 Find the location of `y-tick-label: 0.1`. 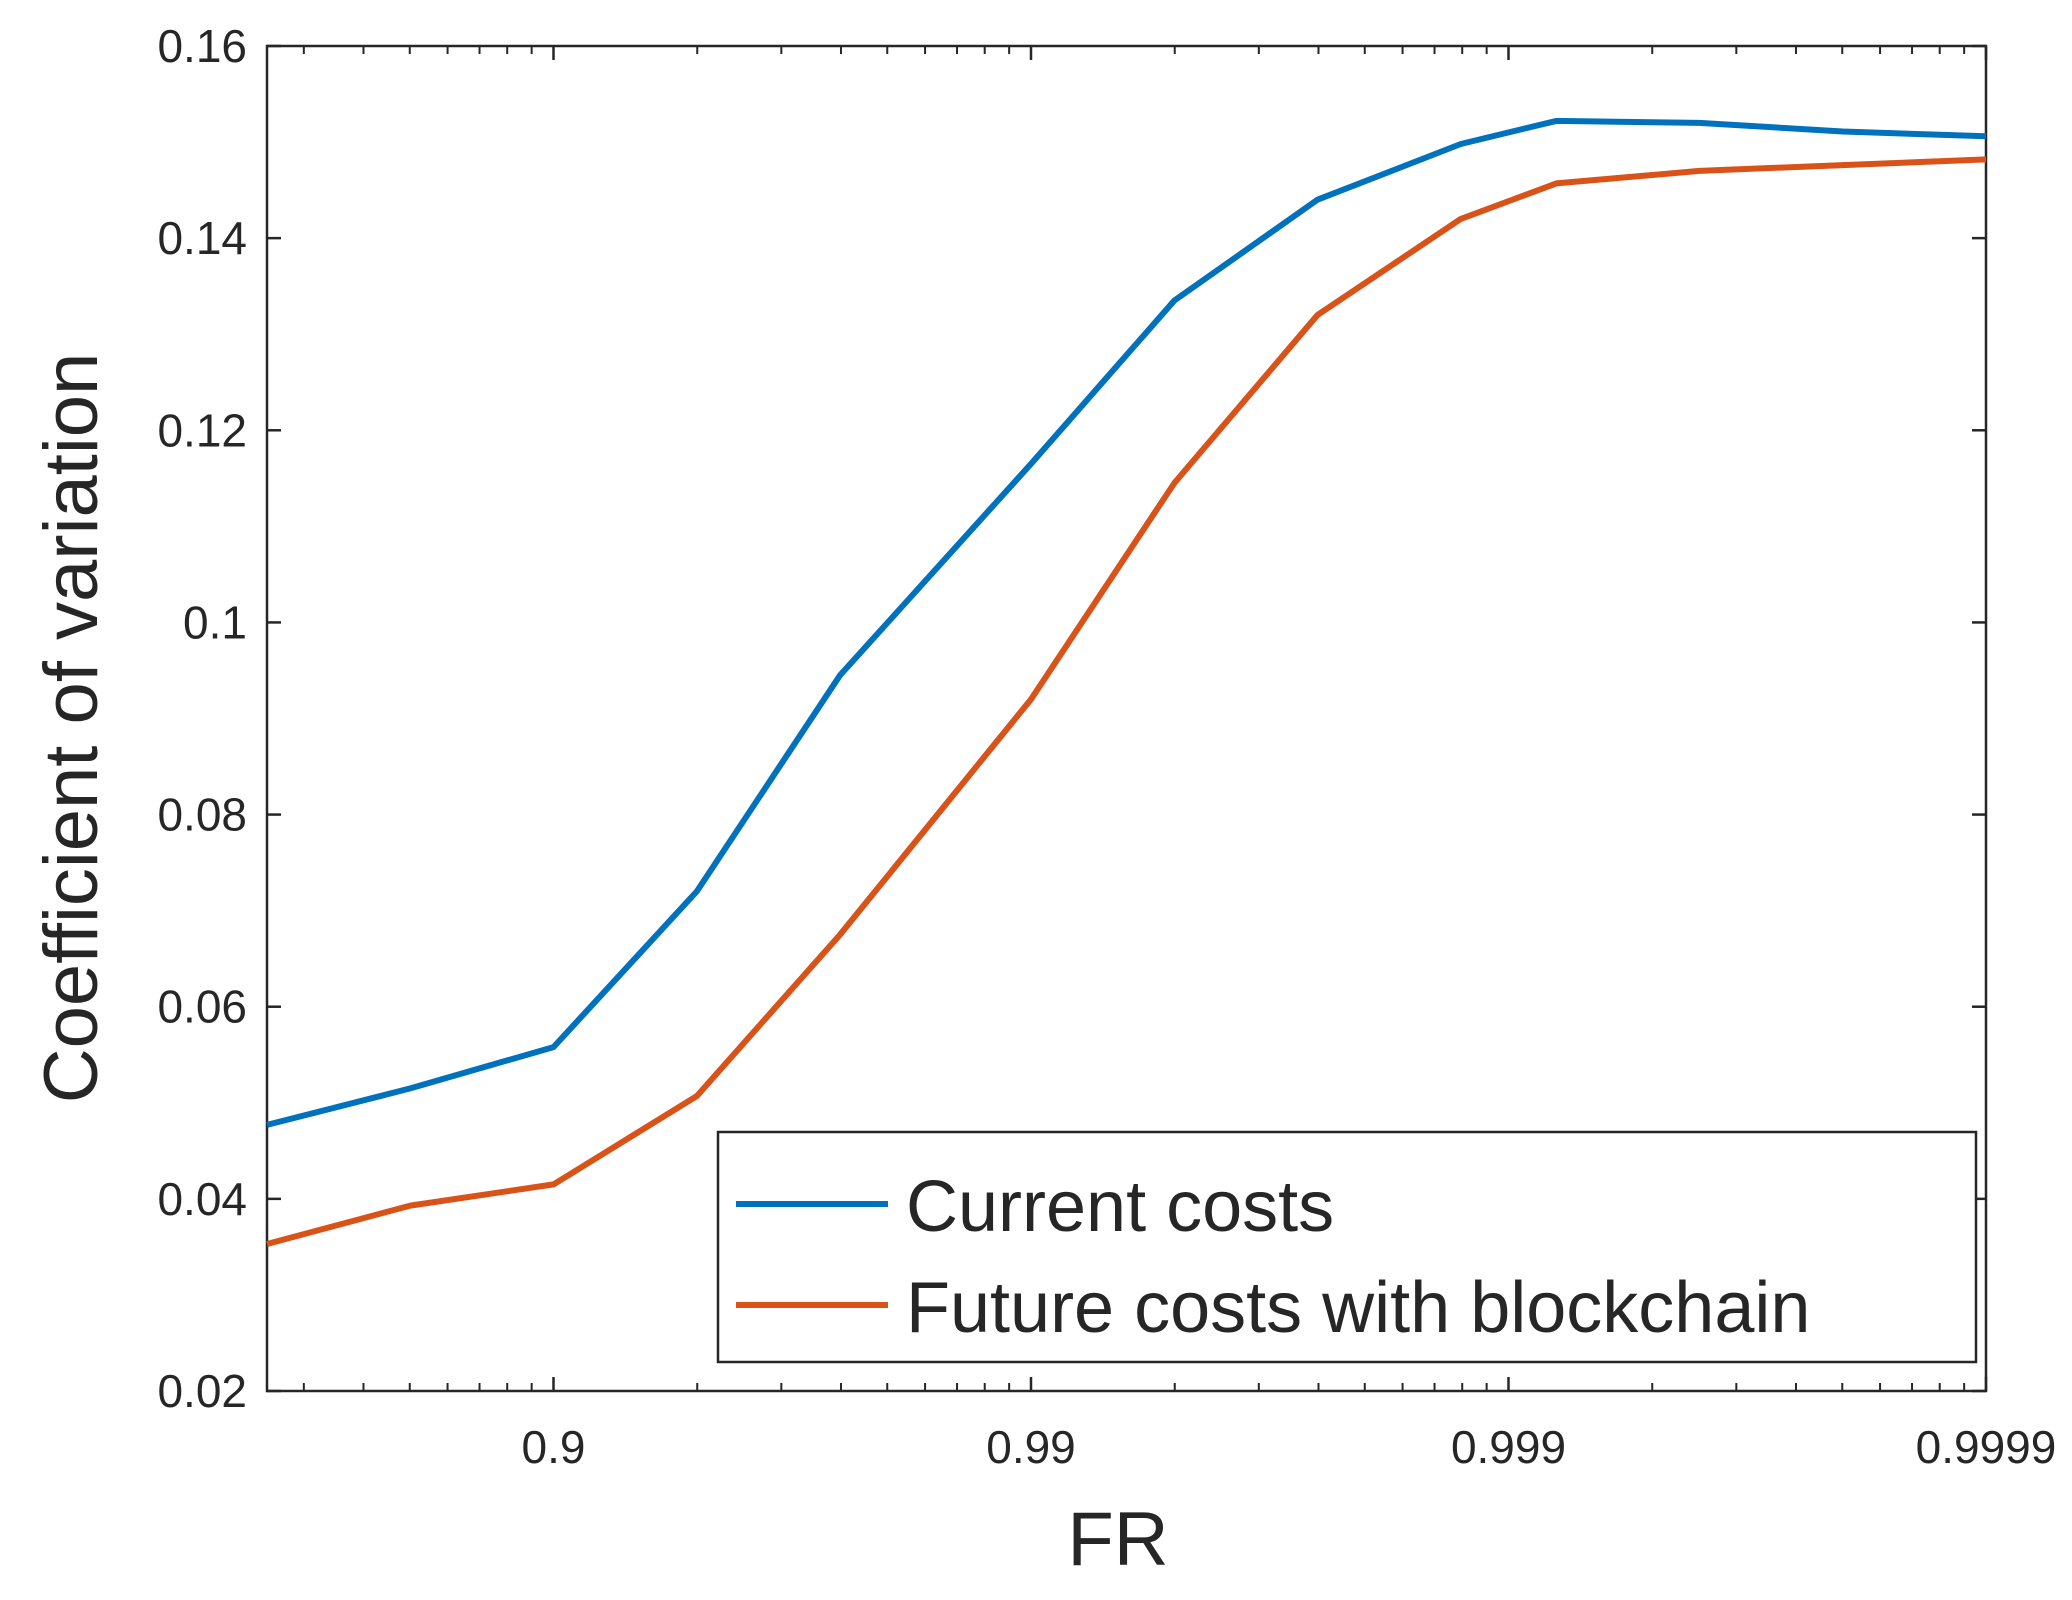

y-tick-label: 0.1 is located at coordinates (215, 622).